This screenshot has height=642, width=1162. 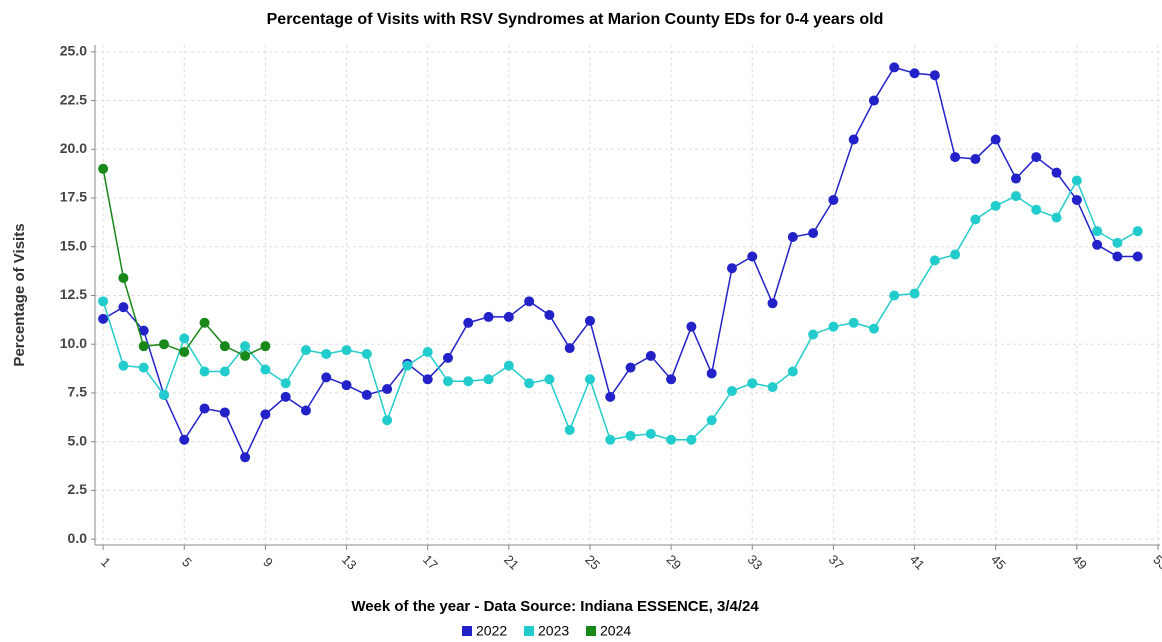 What do you see at coordinates (73, 51) in the screenshot?
I see `y-tick-label: 25.0` at bounding box center [73, 51].